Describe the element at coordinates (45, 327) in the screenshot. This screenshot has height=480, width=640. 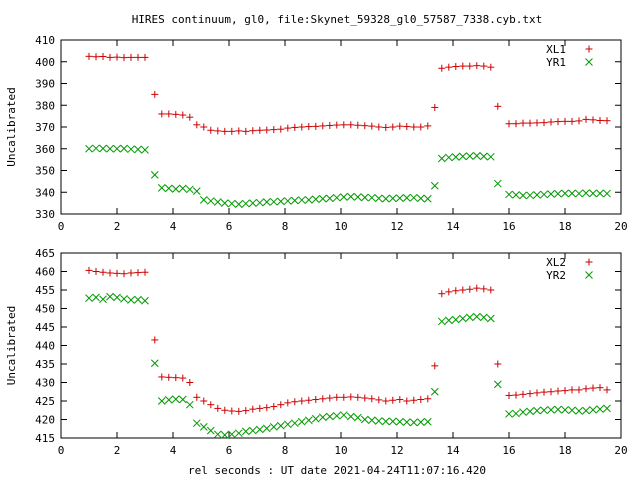
I see `y-tick-label: 445` at that location.